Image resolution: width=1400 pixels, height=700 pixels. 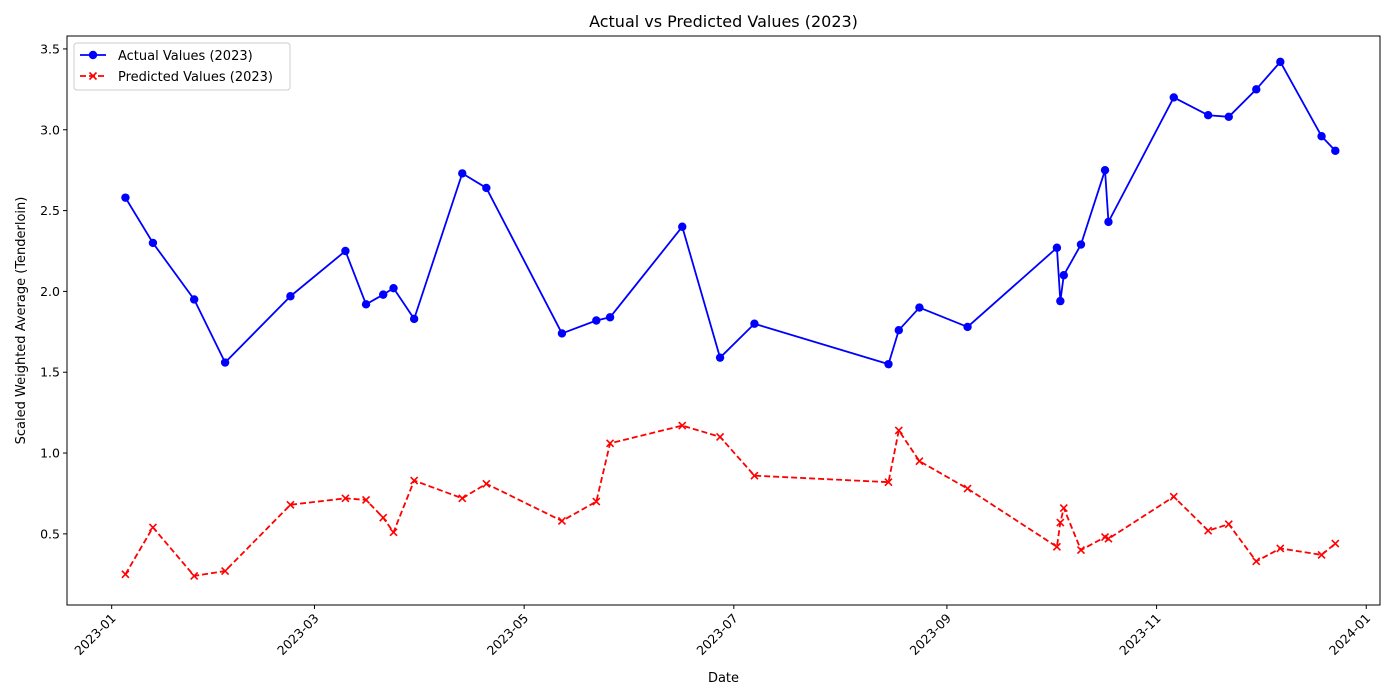 What do you see at coordinates (195, 77) in the screenshot?
I see `legend-predicted-label: Predicted Values (2023)` at bounding box center [195, 77].